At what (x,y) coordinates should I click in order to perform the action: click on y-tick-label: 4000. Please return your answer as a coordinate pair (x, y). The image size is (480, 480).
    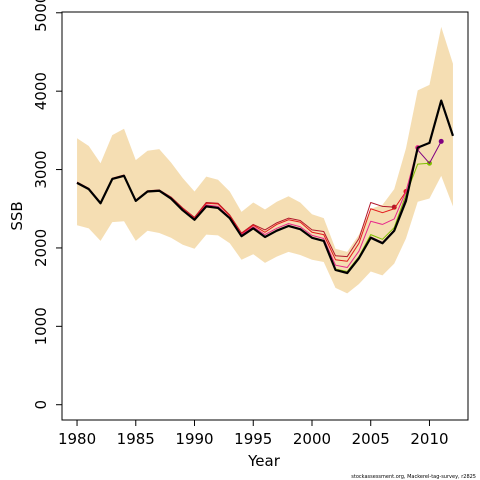
    Looking at the image, I should click on (41, 91).